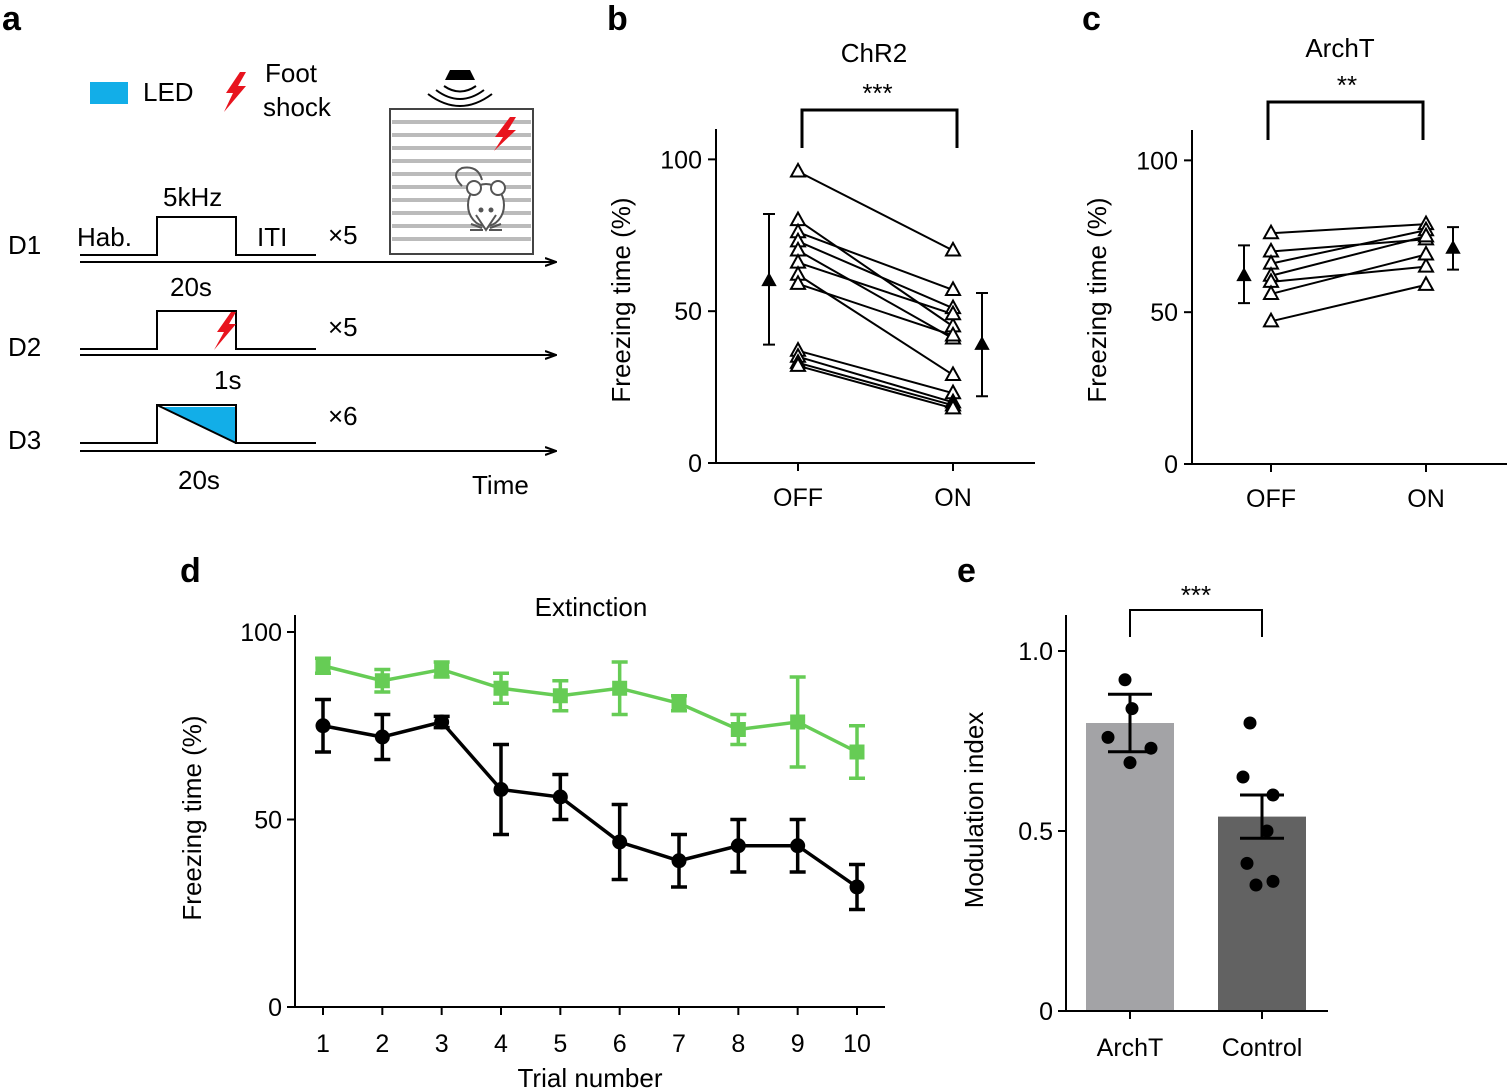  I want to click on chart-b-x-tick-label: ON, so click(953, 498).